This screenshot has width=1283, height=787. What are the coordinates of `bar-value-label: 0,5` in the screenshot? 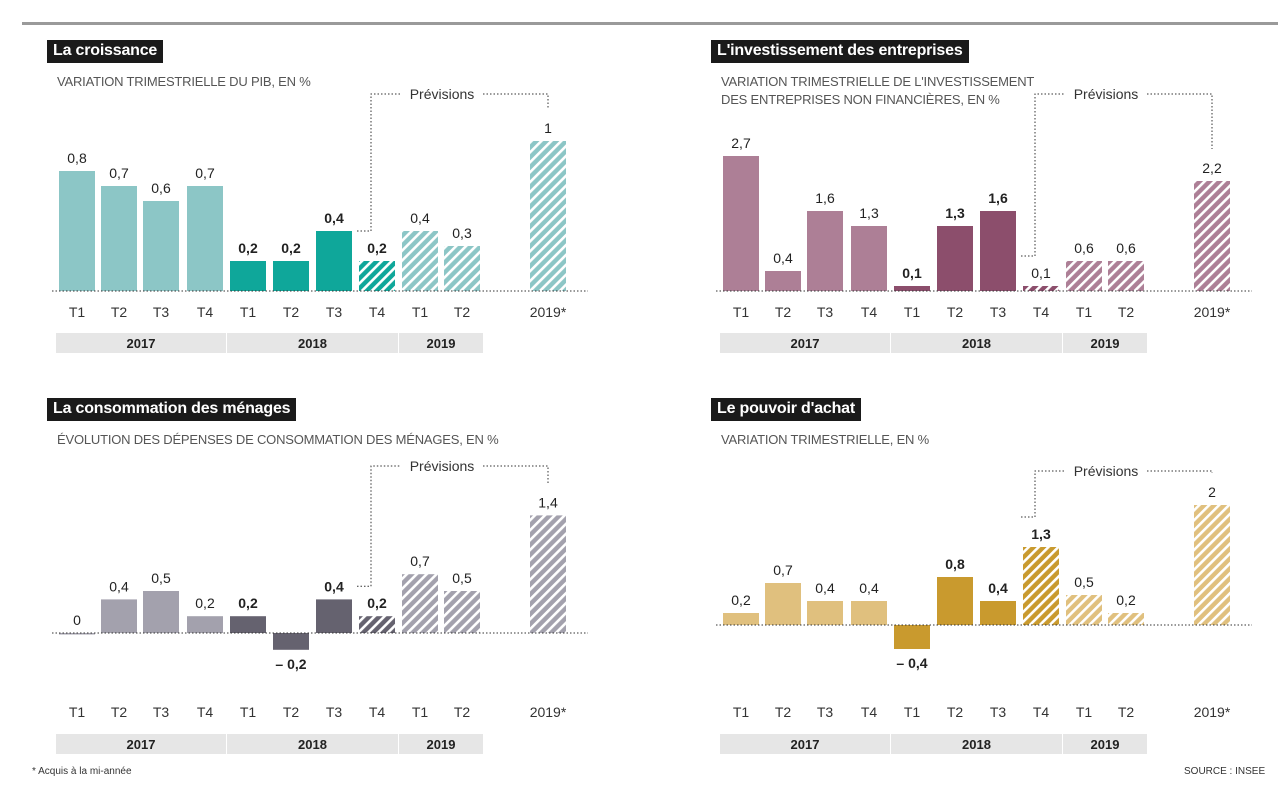 It's located at (462, 578).